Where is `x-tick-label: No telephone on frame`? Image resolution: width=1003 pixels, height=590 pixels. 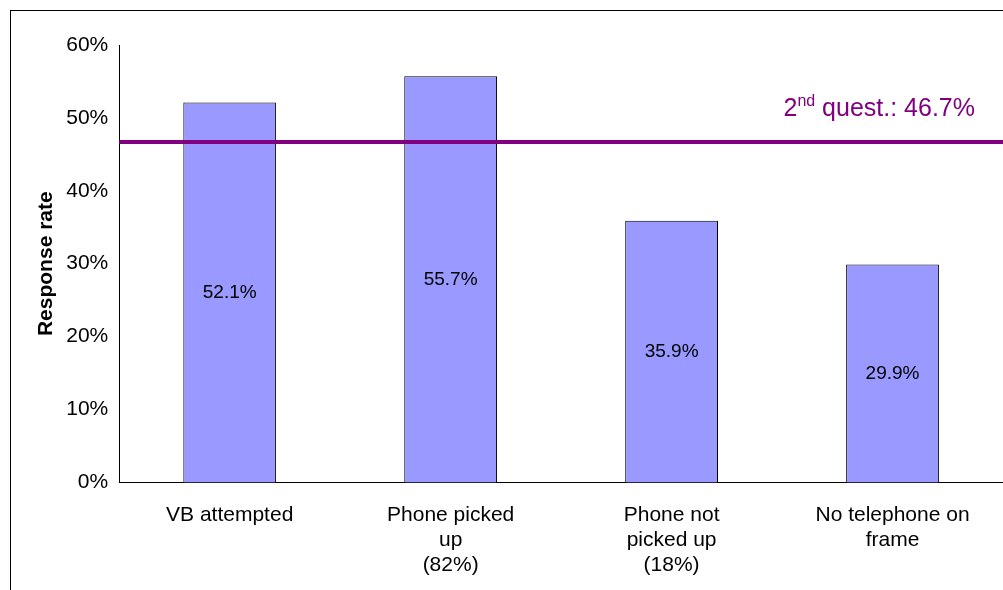 x-tick-label: No telephone on frame is located at coordinates (892, 525).